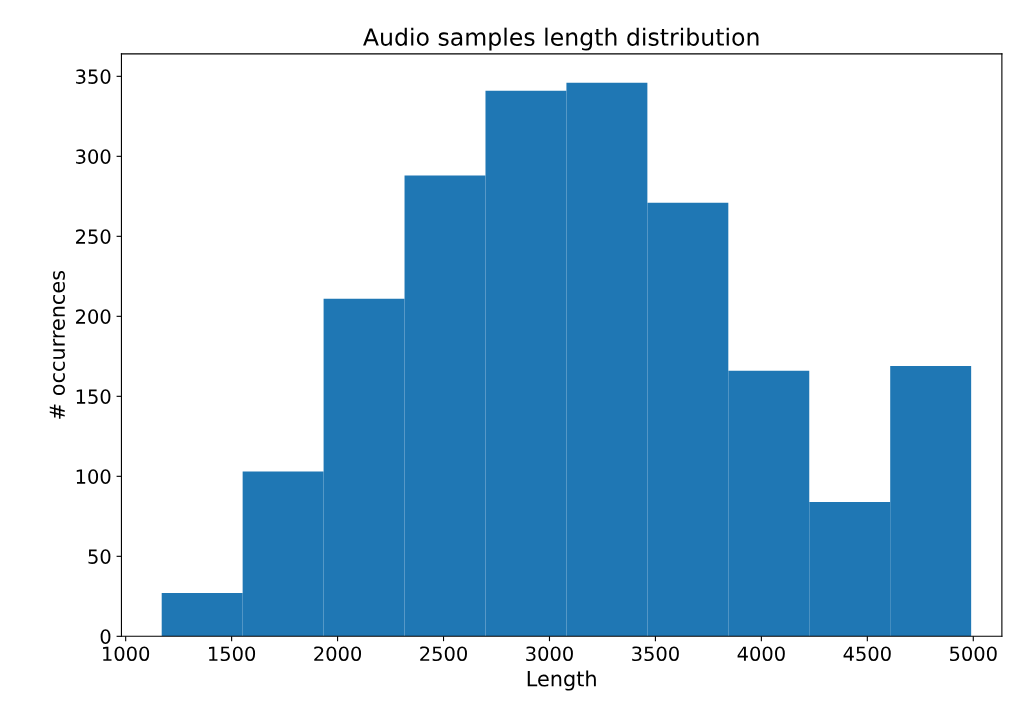 Image resolution: width=1012 pixels, height=719 pixels. I want to click on x-tick-label: 2500, so click(443, 654).